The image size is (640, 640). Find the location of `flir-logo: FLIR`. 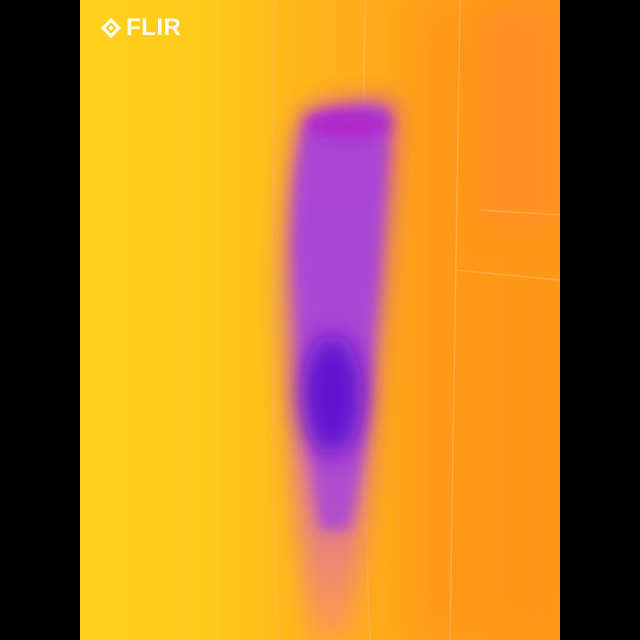

flir-logo: FLIR is located at coordinates (140, 28).